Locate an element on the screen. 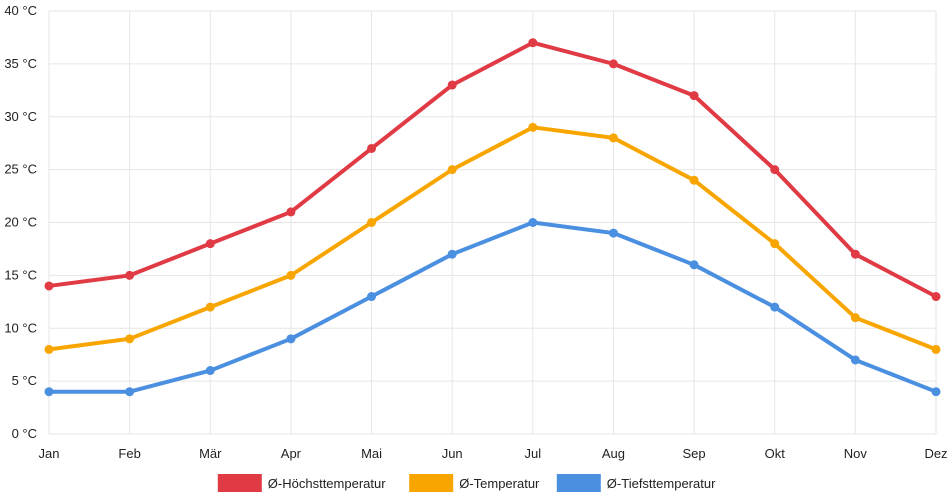 This screenshot has height=500, width=952. x-tick-label: Apr is located at coordinates (291, 453).